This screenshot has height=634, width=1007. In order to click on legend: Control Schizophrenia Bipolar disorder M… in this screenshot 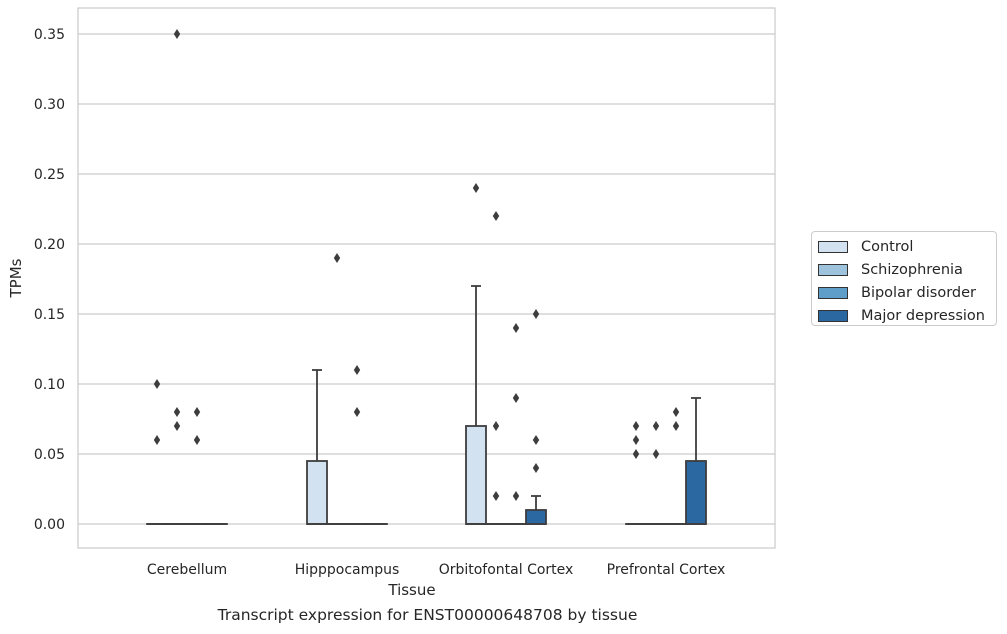, I will do `click(904, 278)`.